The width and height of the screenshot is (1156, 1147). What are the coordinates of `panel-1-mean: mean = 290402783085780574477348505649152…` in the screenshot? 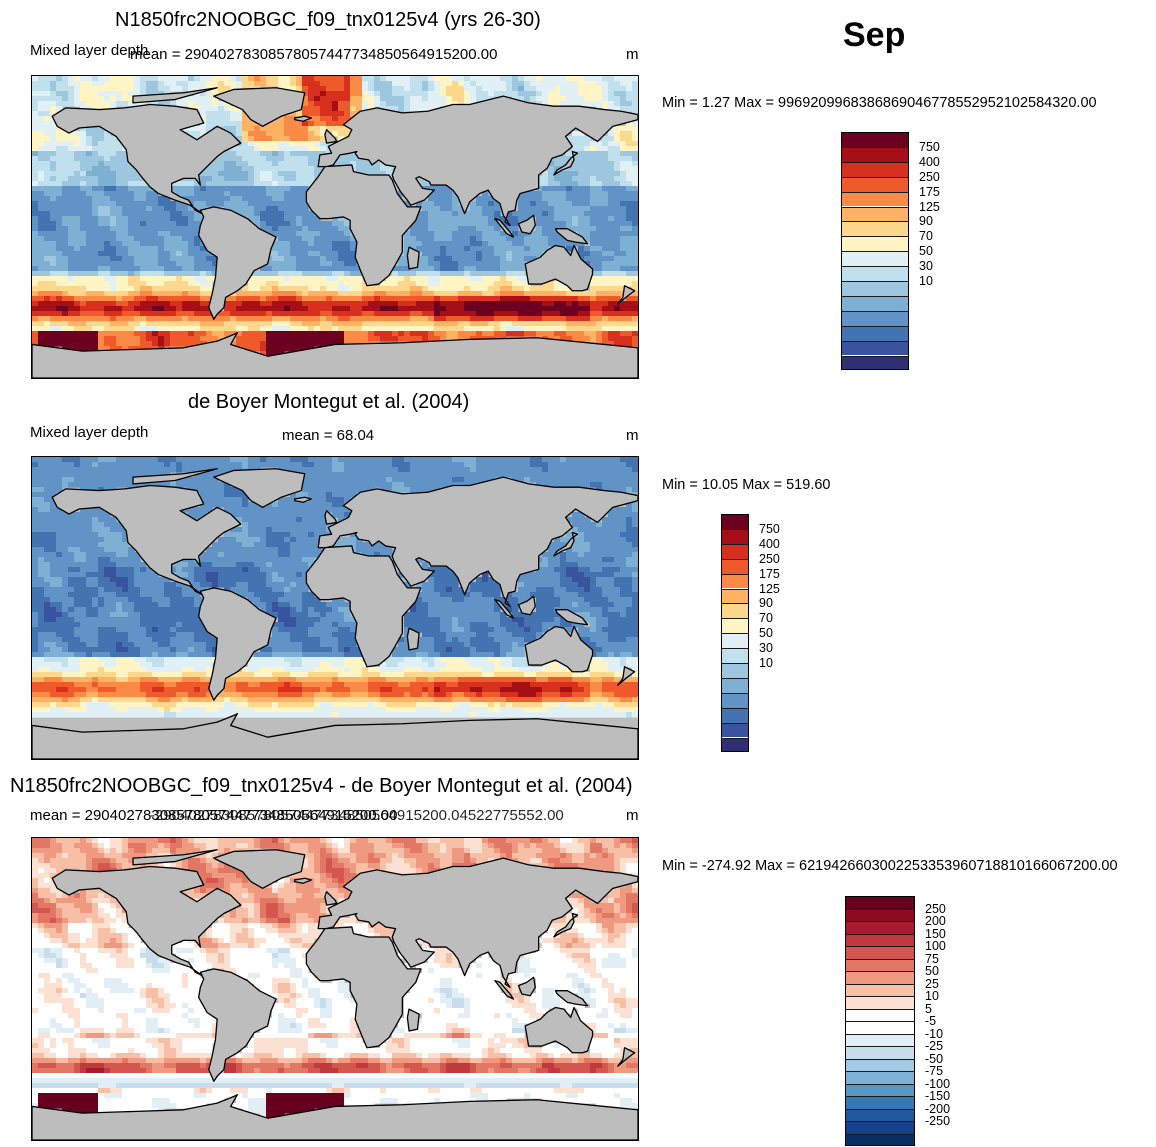 It's located at (314, 54).